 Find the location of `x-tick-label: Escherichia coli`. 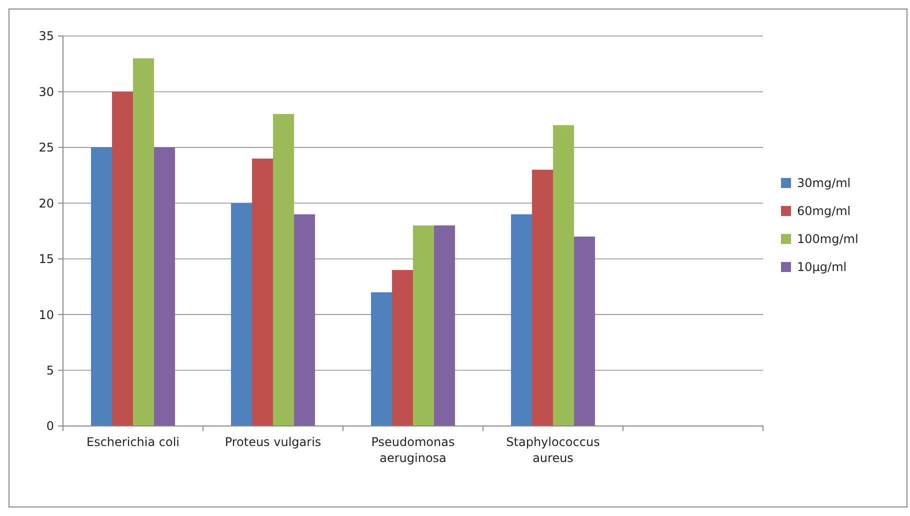

x-tick-label: Escherichia coli is located at coordinates (133, 442).